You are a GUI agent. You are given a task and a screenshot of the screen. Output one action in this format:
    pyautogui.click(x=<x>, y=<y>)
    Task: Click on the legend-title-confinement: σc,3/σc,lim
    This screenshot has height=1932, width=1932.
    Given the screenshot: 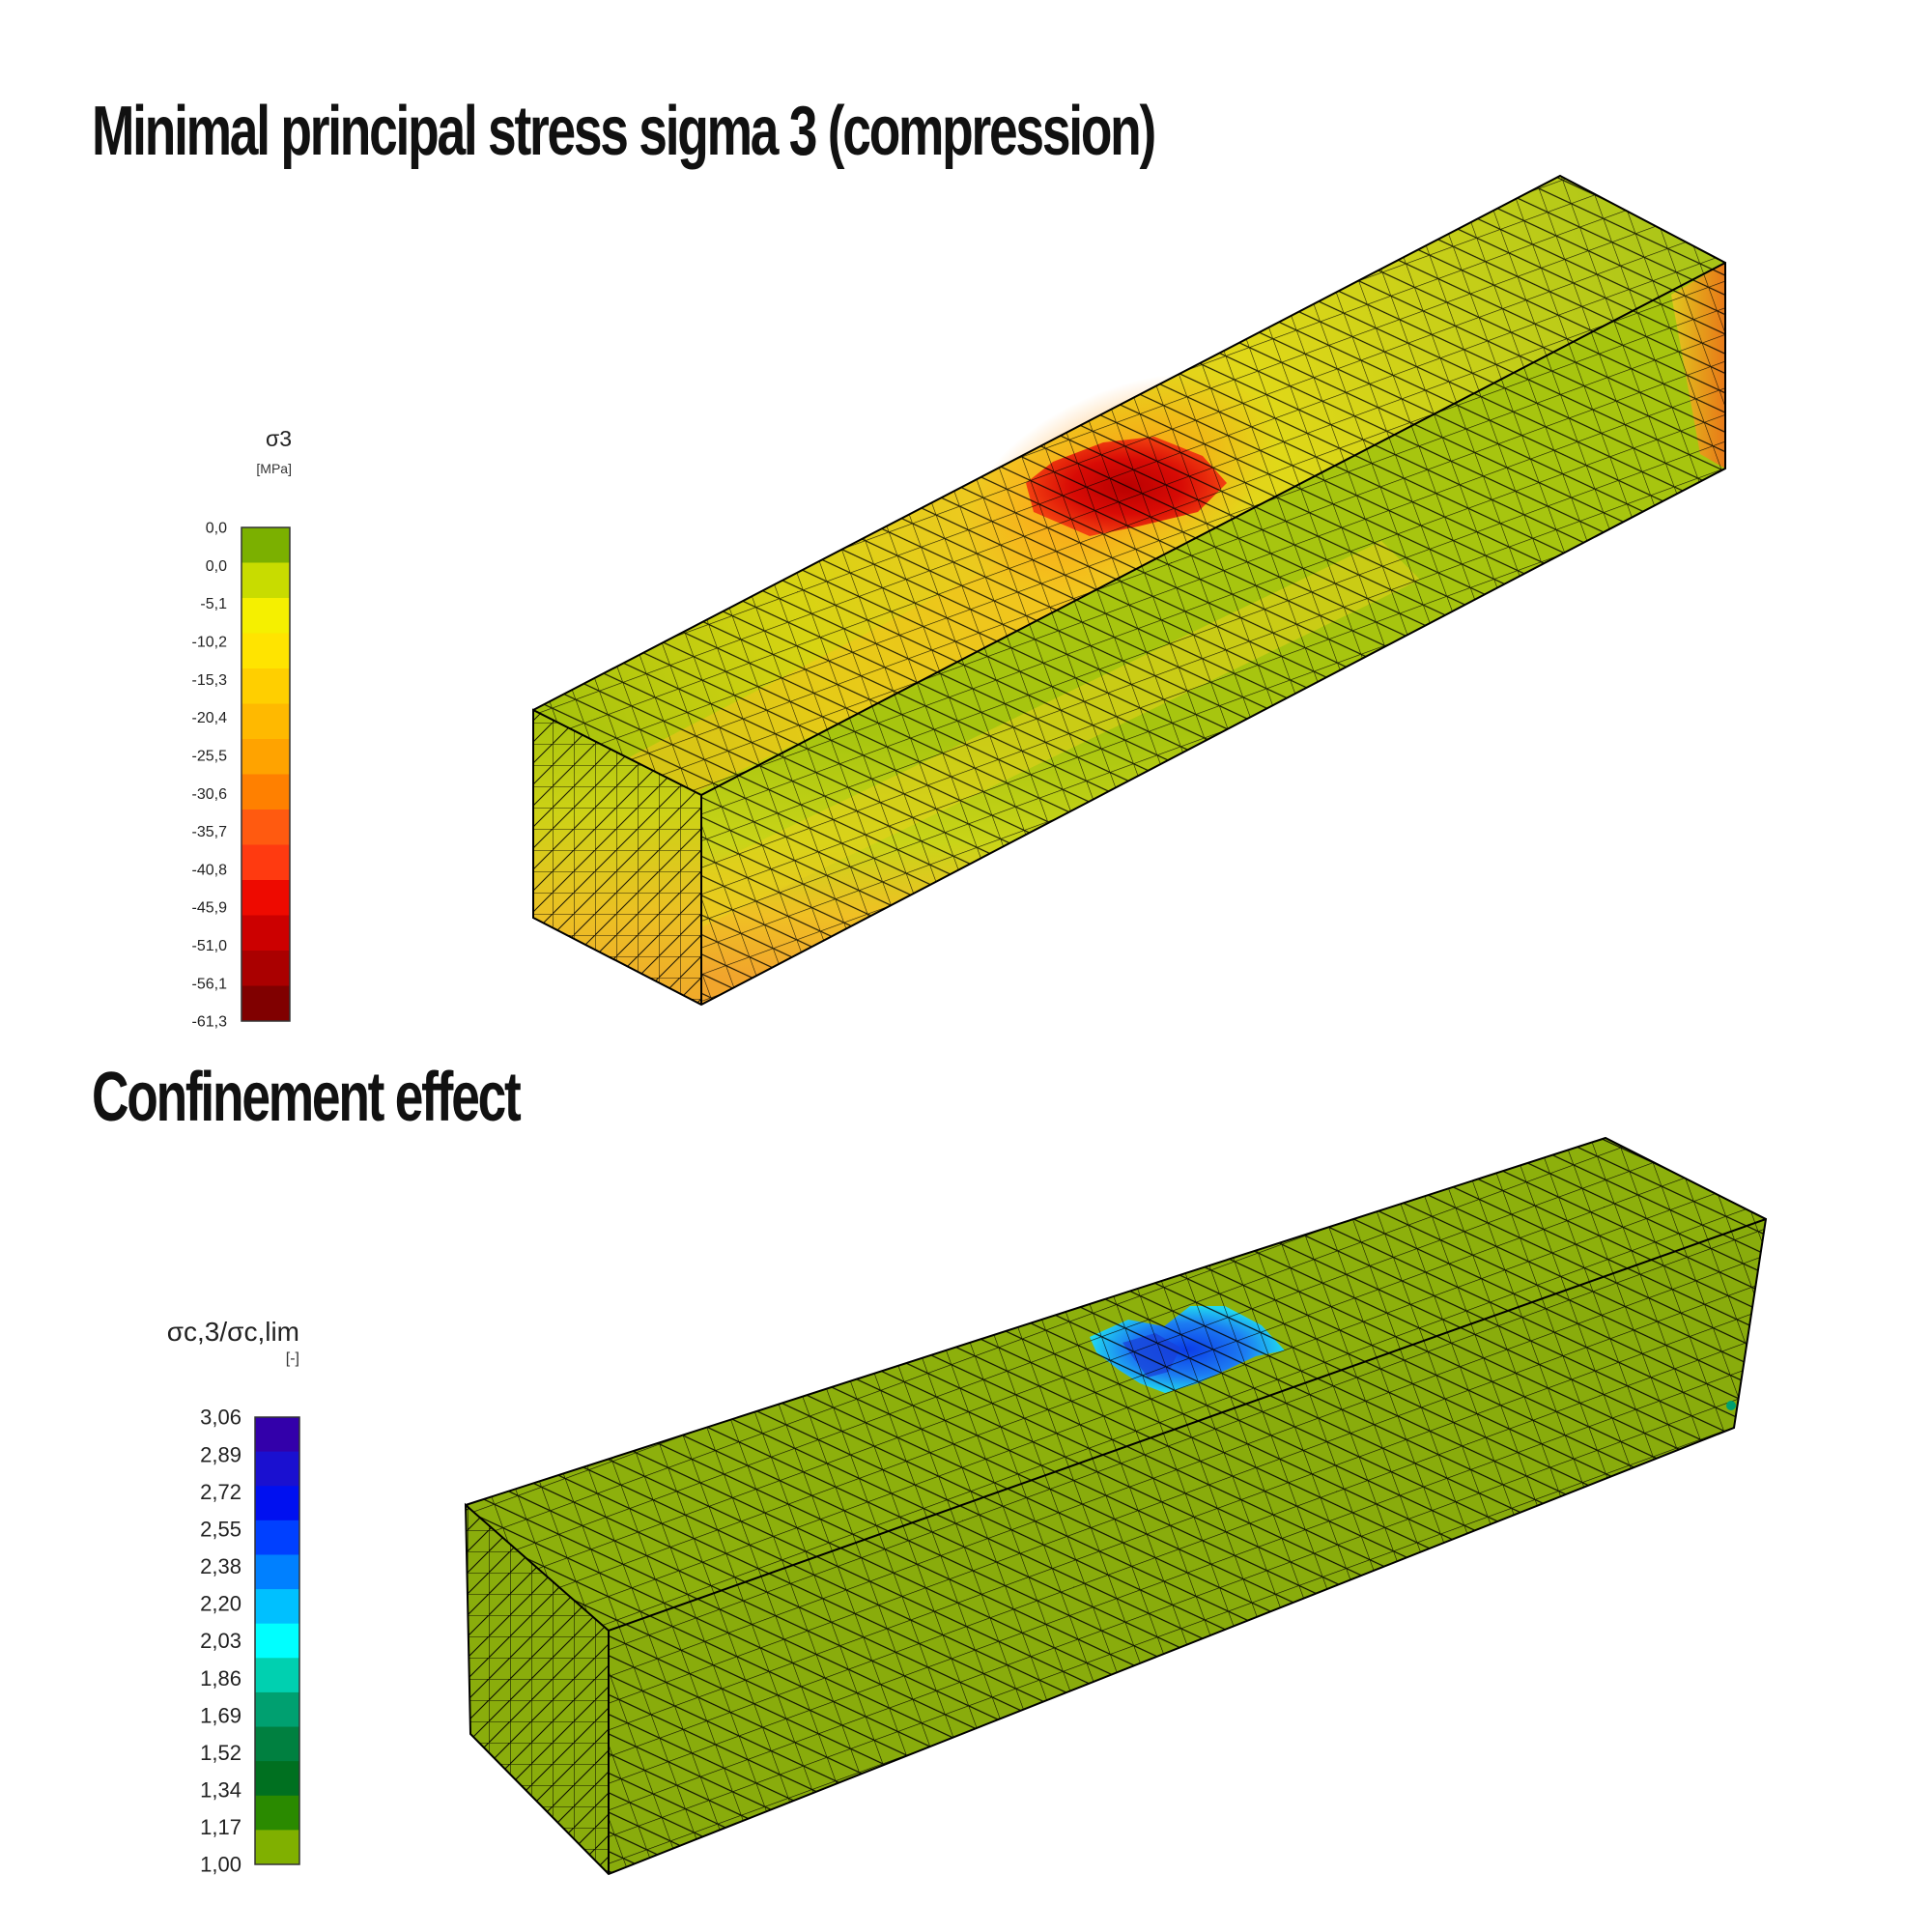 What is the action you would take?
    pyautogui.click(x=232, y=1332)
    